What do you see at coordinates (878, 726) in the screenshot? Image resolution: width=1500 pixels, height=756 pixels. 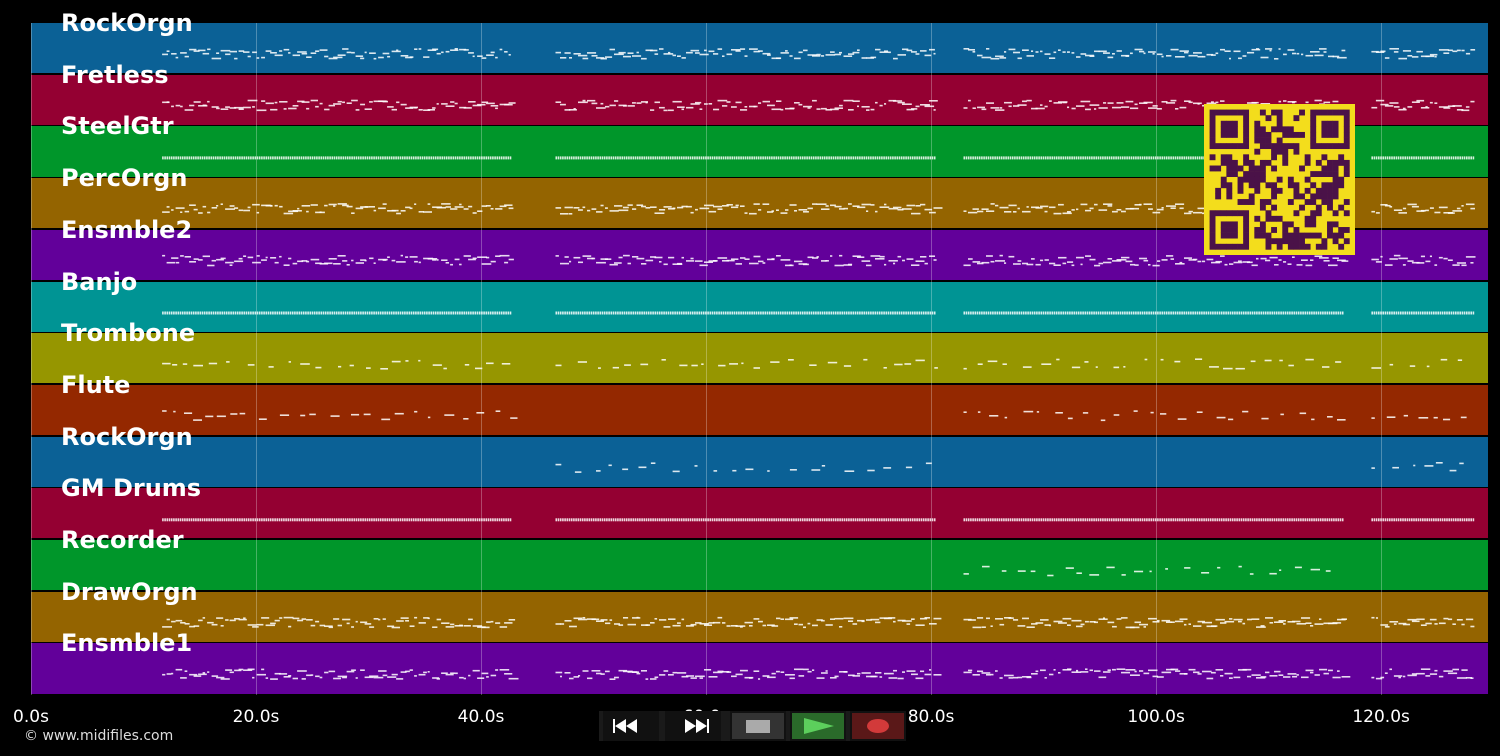 I see `record-button` at bounding box center [878, 726].